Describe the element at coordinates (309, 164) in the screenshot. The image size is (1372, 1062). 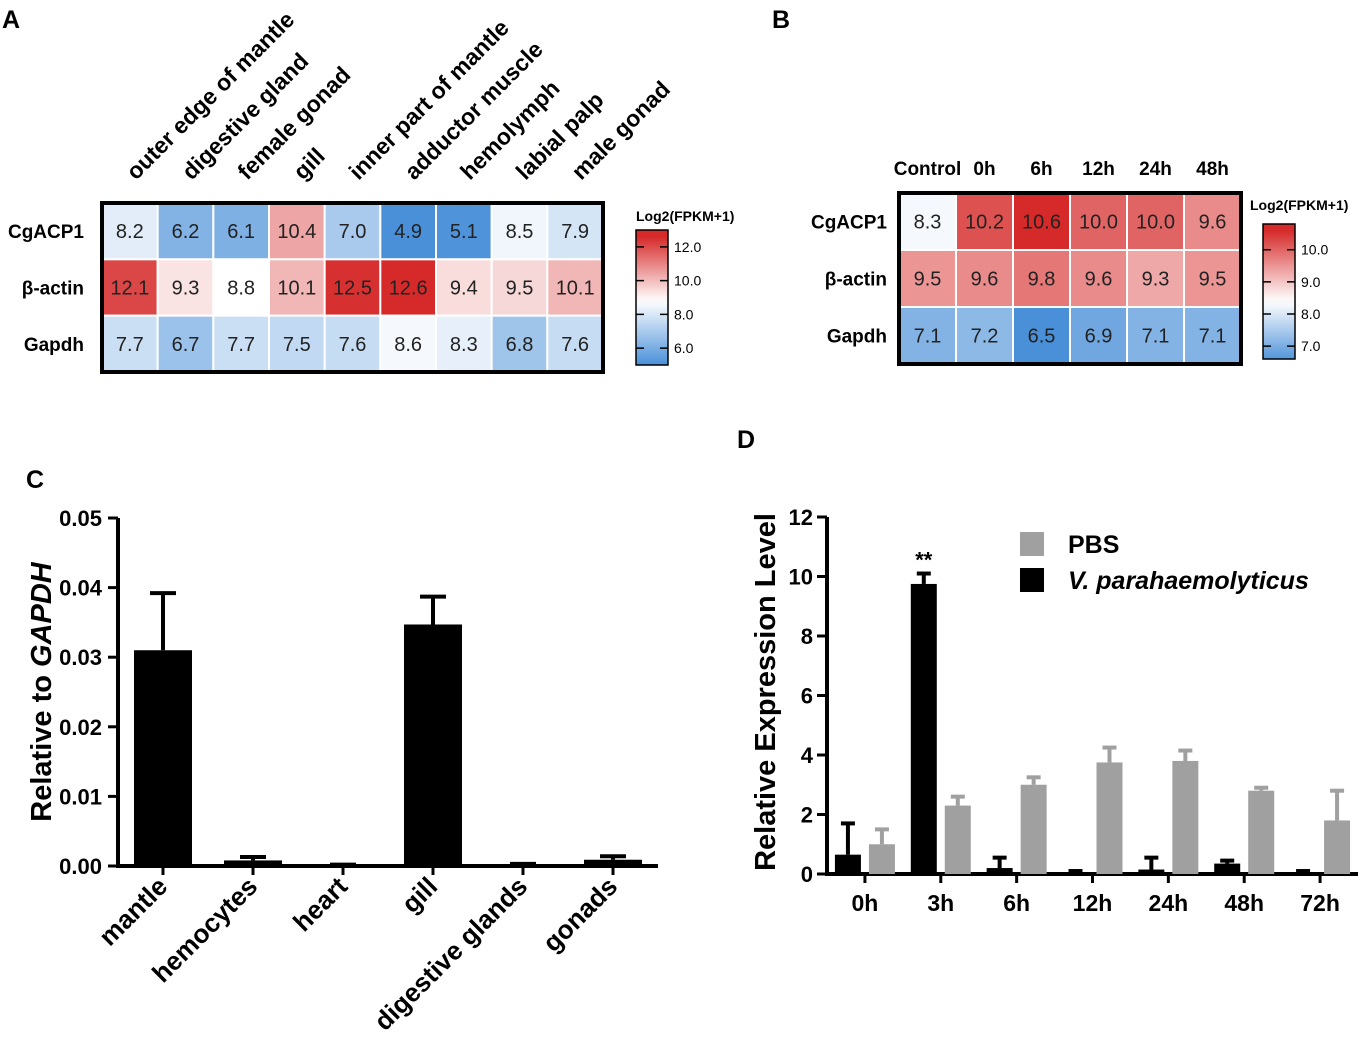
I see `heatmap-column-label: gill` at that location.